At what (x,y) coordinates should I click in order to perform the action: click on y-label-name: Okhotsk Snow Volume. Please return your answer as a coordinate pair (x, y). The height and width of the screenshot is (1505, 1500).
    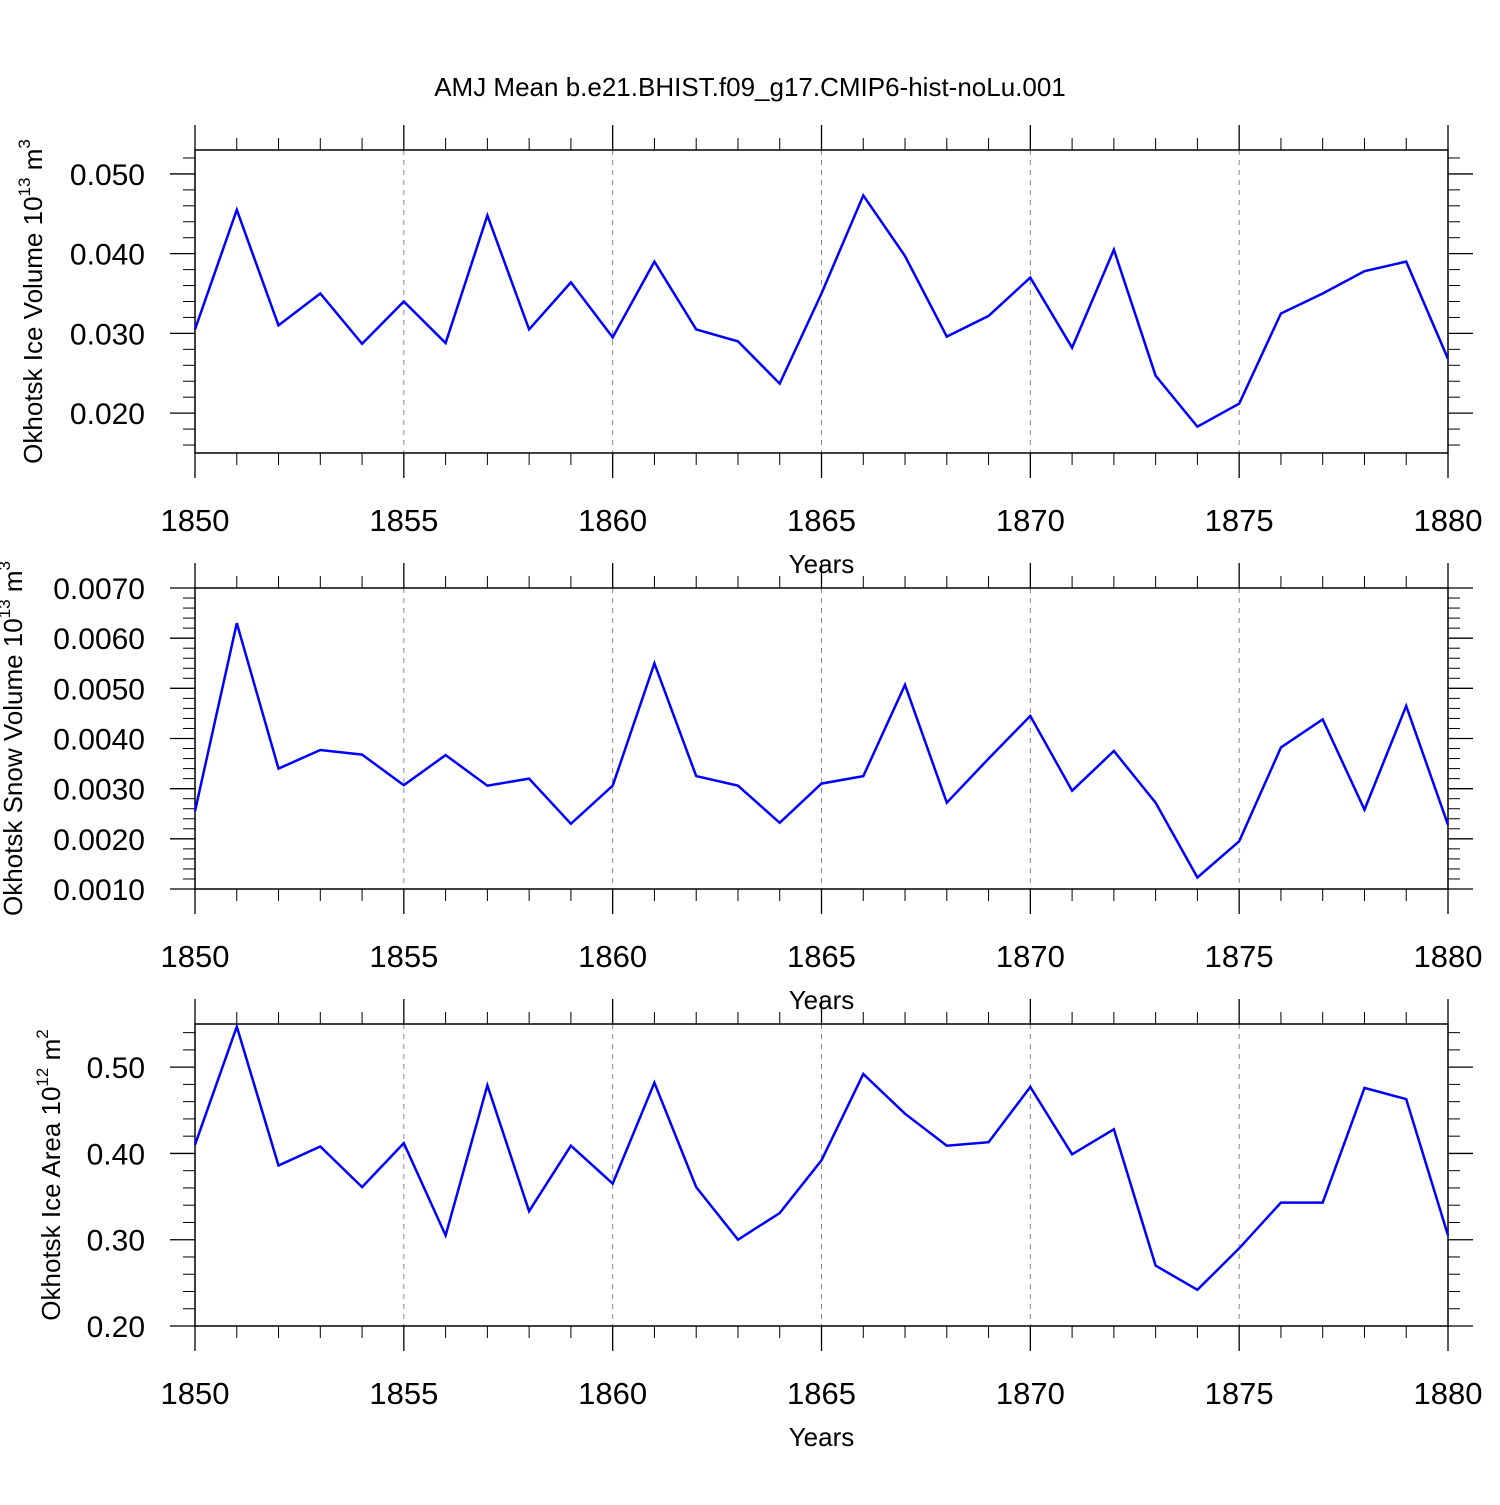
    Looking at the image, I should click on (14, 781).